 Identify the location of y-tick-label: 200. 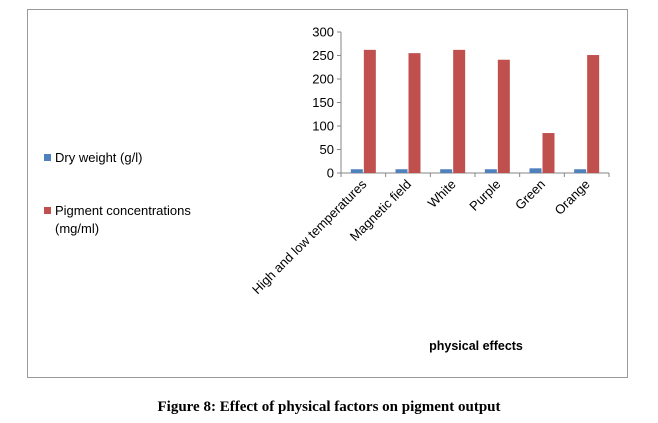
(323, 79).